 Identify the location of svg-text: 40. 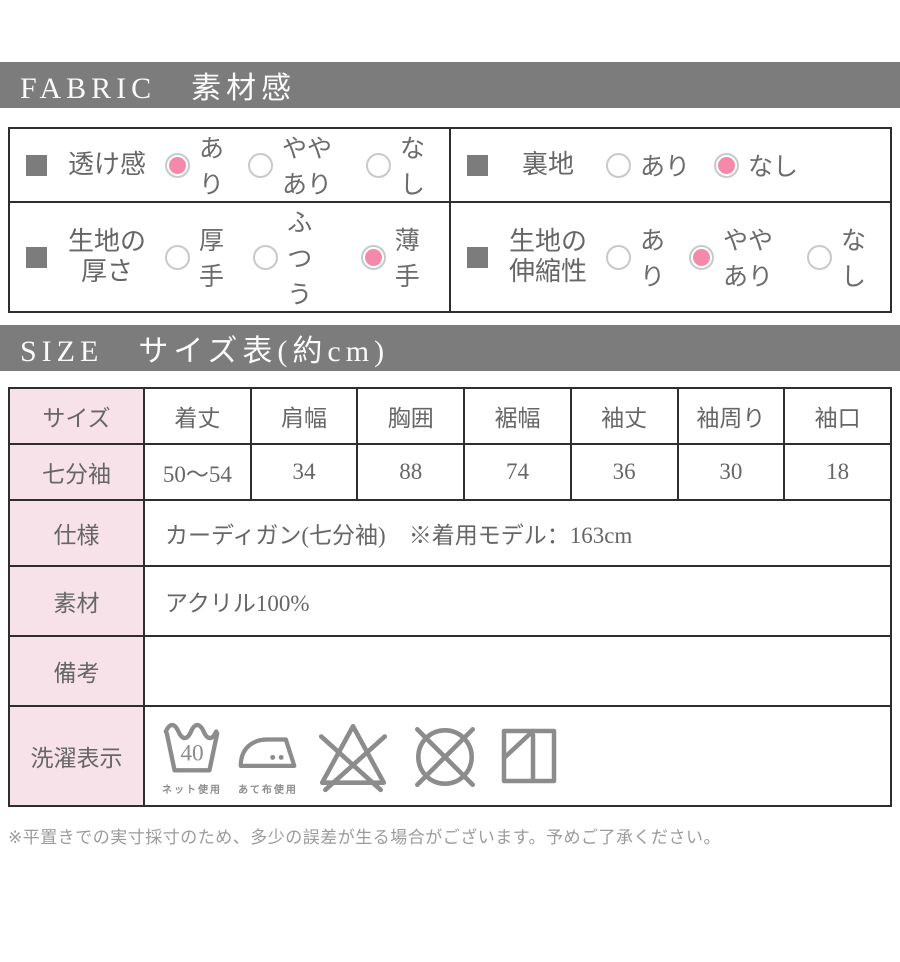
(191, 753).